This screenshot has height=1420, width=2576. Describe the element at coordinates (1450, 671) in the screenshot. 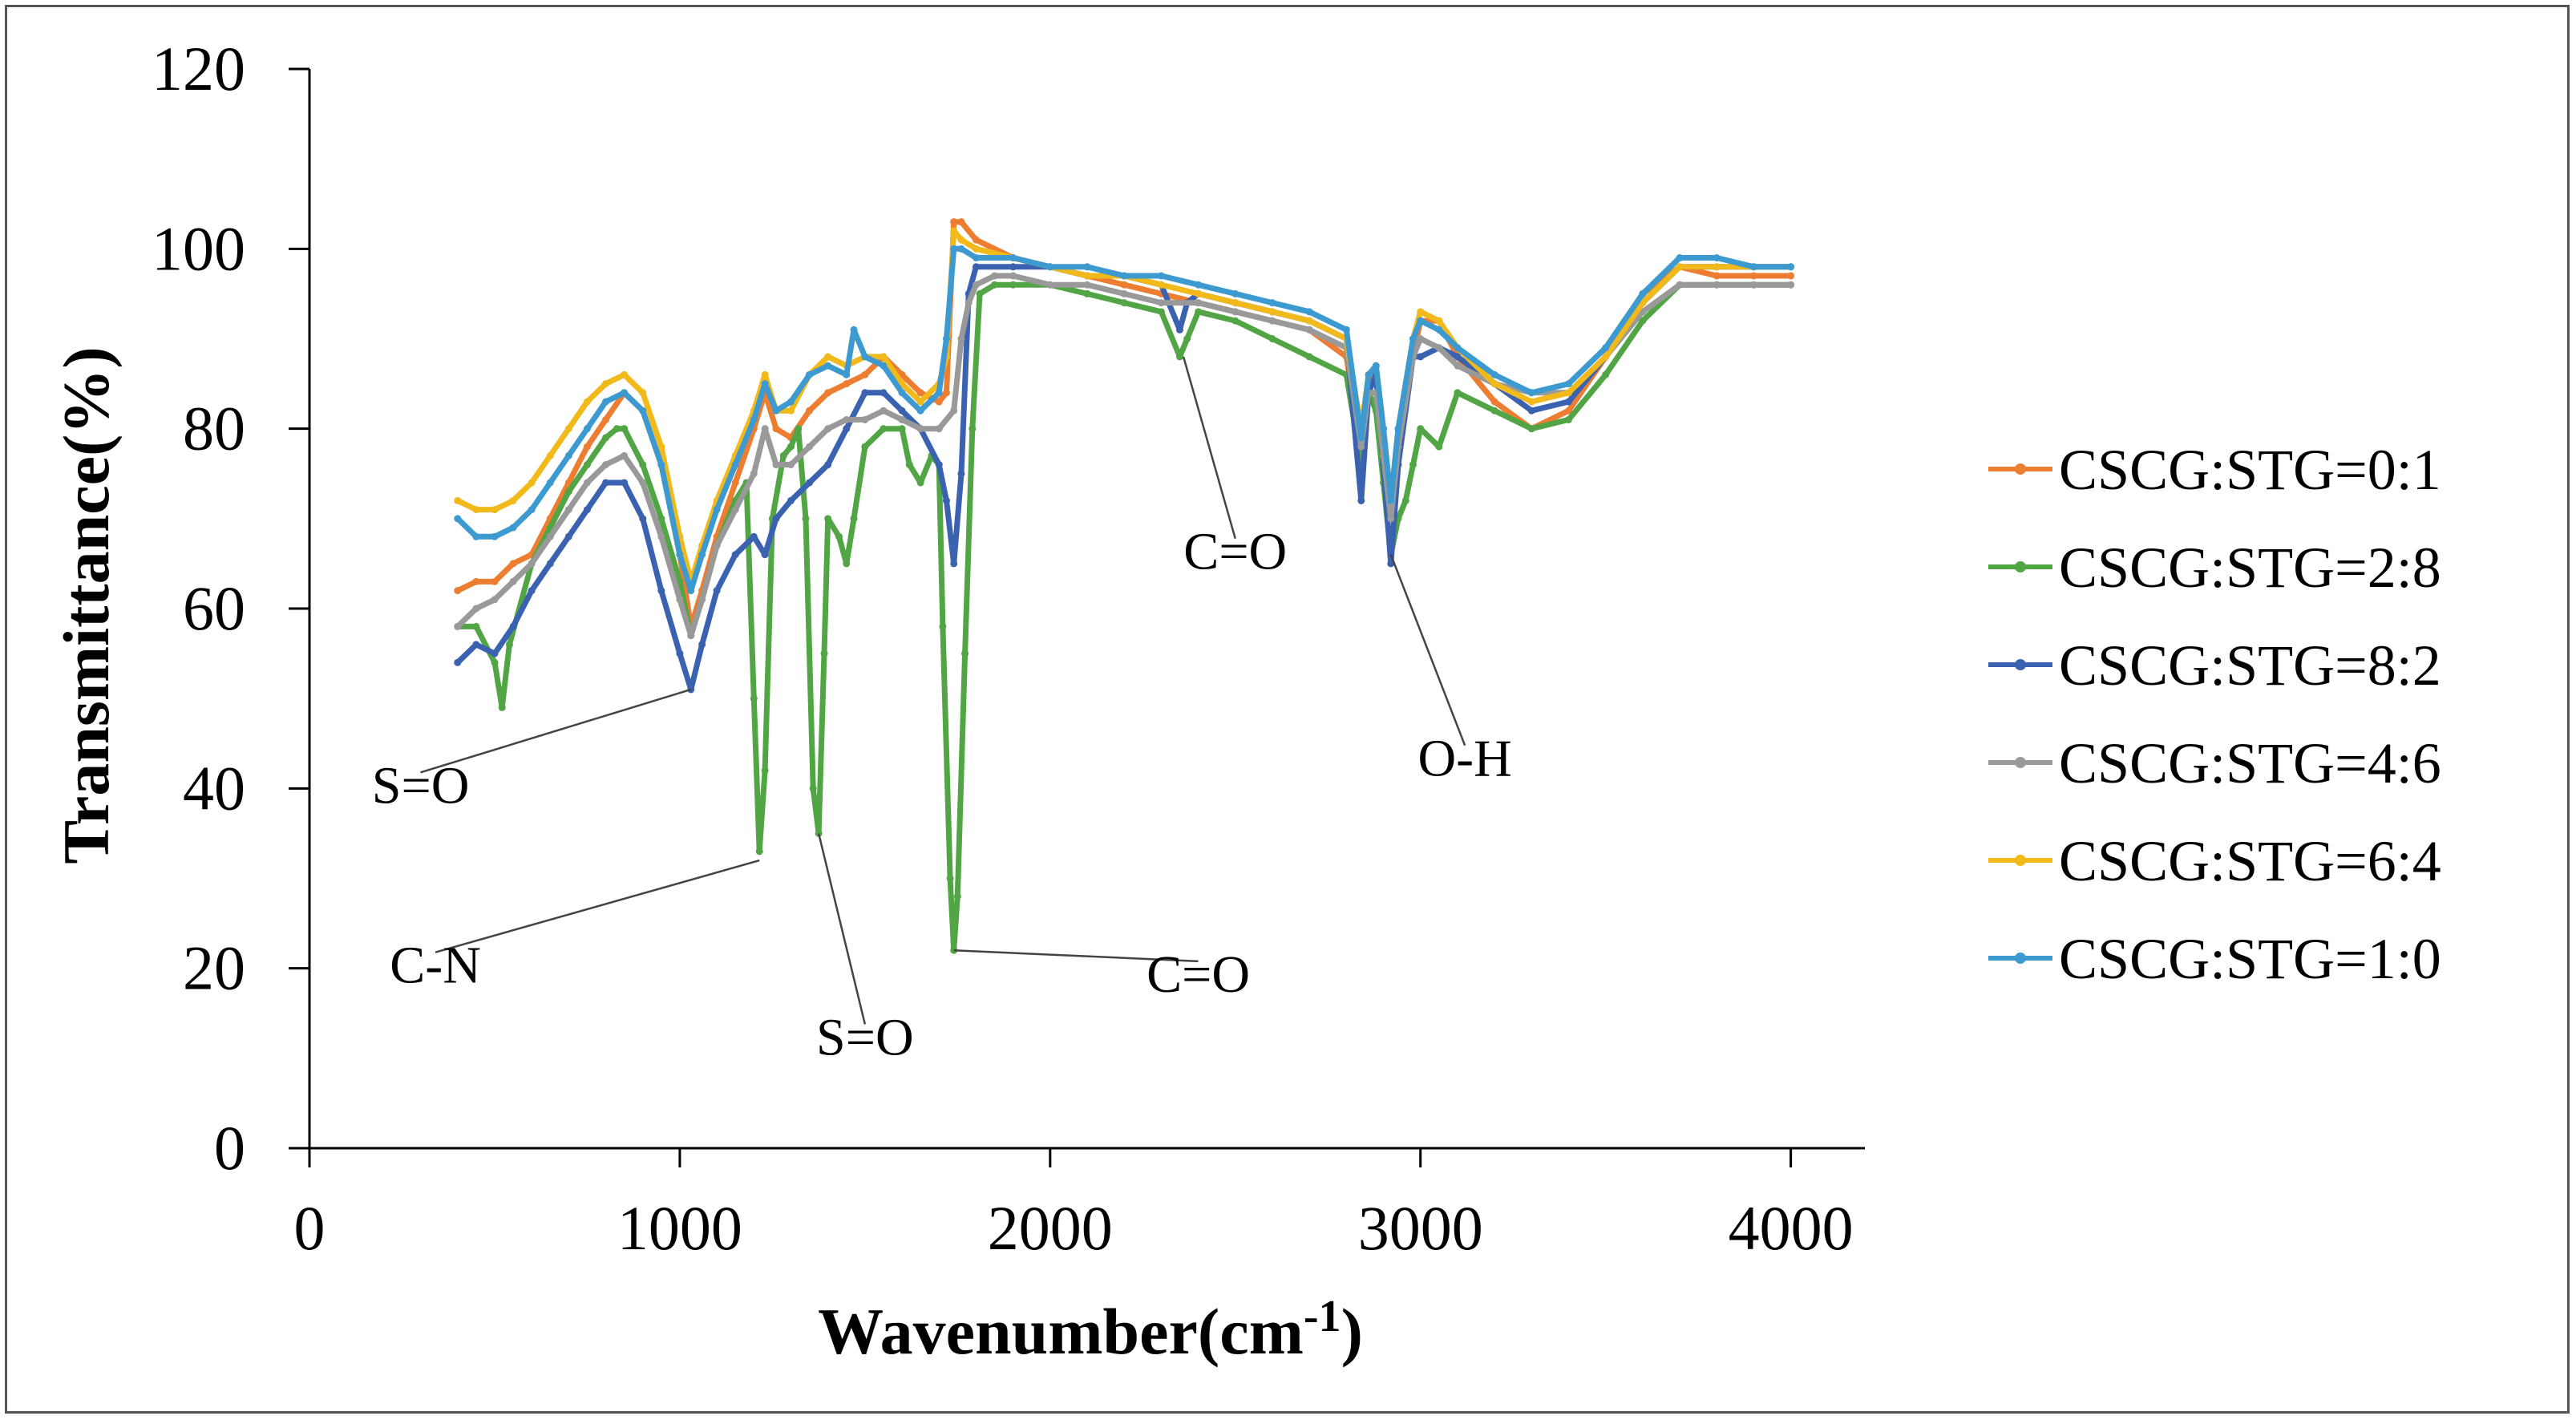

I see `annotation-o-h: O-H` at that location.